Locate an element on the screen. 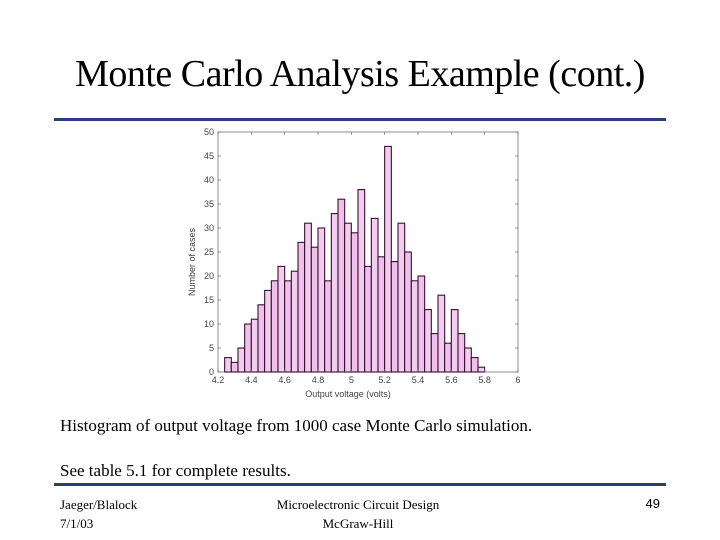 Image resolution: width=720 pixels, height=540 pixels. page-number: 49 is located at coordinates (652, 503).